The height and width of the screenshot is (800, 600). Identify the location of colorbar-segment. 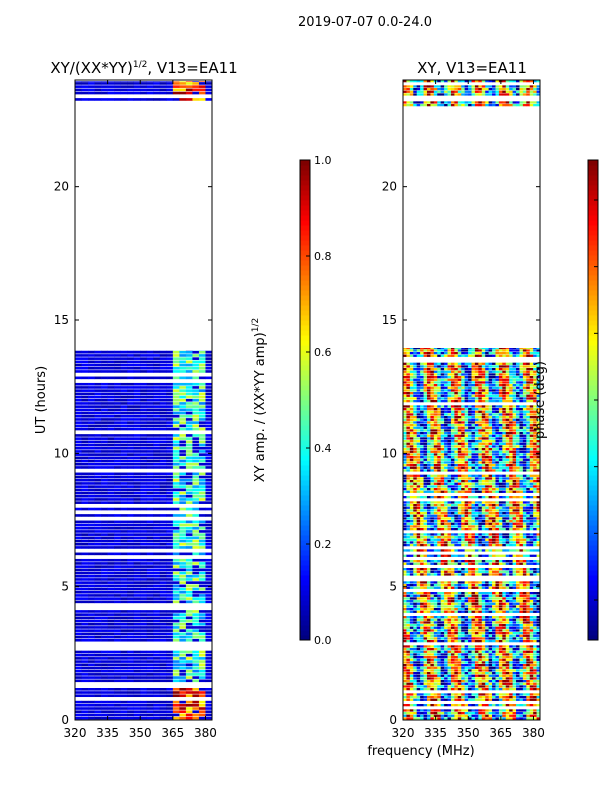
(305, 413).